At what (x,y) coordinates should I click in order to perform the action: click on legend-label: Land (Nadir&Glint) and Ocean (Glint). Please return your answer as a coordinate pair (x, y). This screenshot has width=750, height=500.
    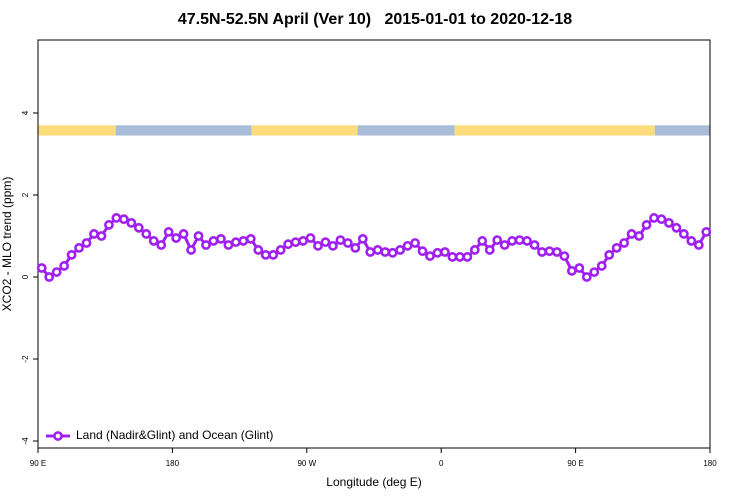
    Looking at the image, I should click on (174, 435).